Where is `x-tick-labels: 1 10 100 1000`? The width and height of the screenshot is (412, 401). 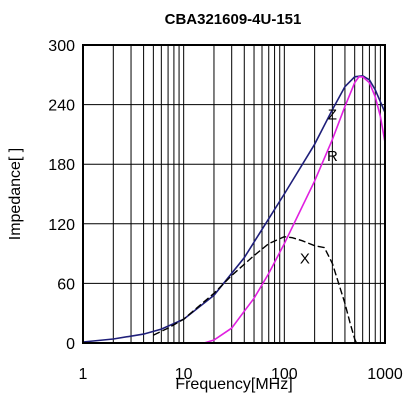 x-tick-labels: 1 10 100 1000 is located at coordinates (241, 374).